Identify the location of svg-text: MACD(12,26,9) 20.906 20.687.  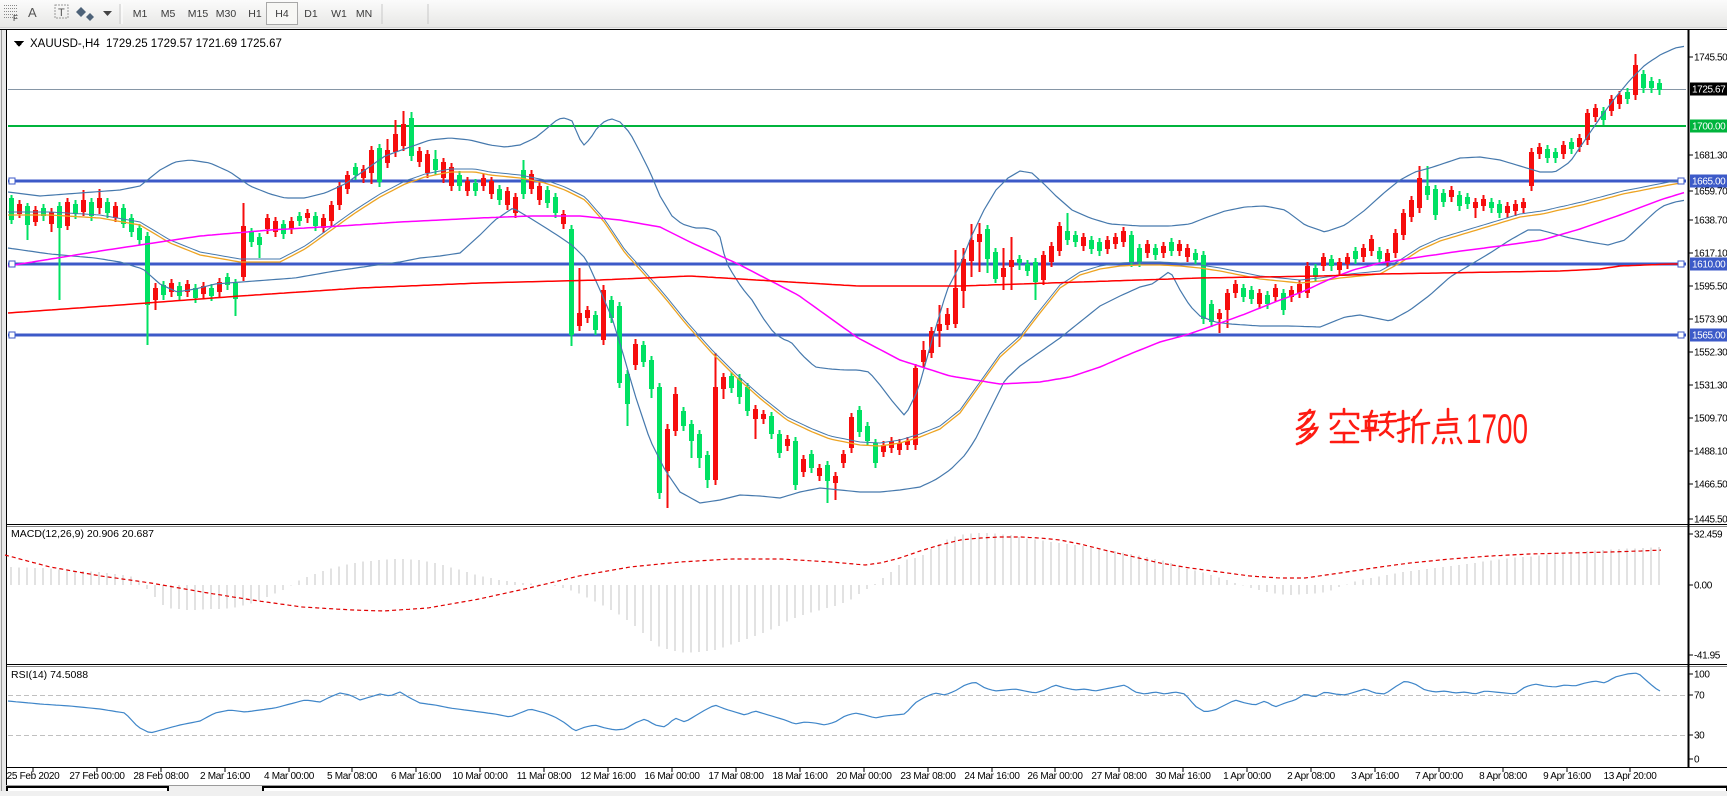
(82, 534).